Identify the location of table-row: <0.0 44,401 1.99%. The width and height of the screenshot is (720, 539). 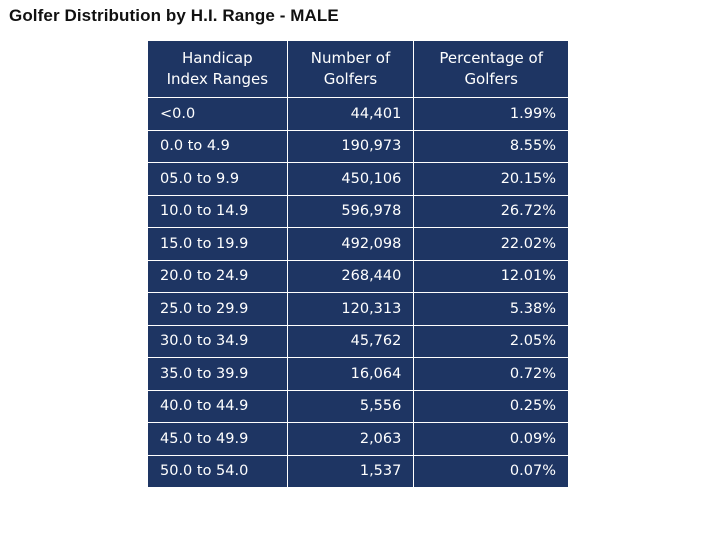
(358, 114).